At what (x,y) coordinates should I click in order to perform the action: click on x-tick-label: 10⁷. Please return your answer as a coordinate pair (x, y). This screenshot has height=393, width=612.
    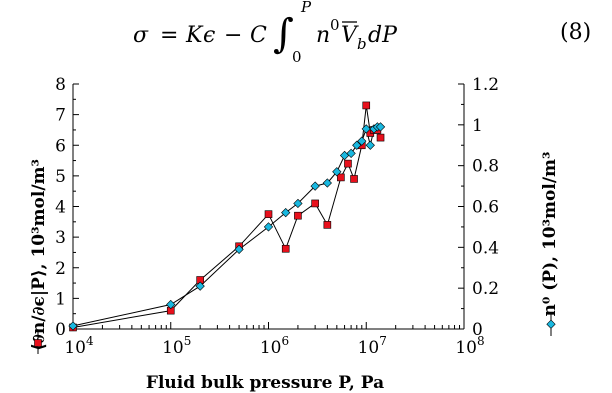
    Looking at the image, I should click on (372, 346).